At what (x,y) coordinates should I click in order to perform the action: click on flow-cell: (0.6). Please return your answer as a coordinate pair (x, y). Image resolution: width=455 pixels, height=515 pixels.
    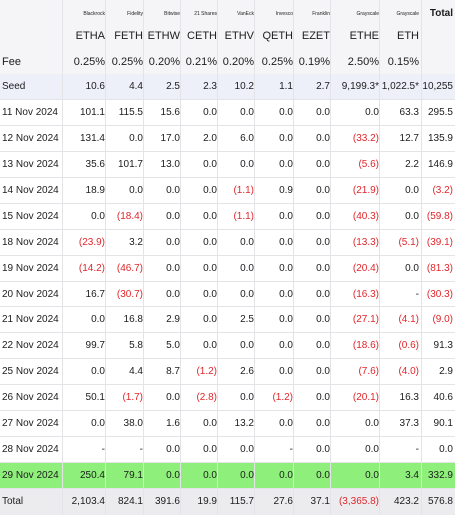
    Looking at the image, I should click on (408, 346).